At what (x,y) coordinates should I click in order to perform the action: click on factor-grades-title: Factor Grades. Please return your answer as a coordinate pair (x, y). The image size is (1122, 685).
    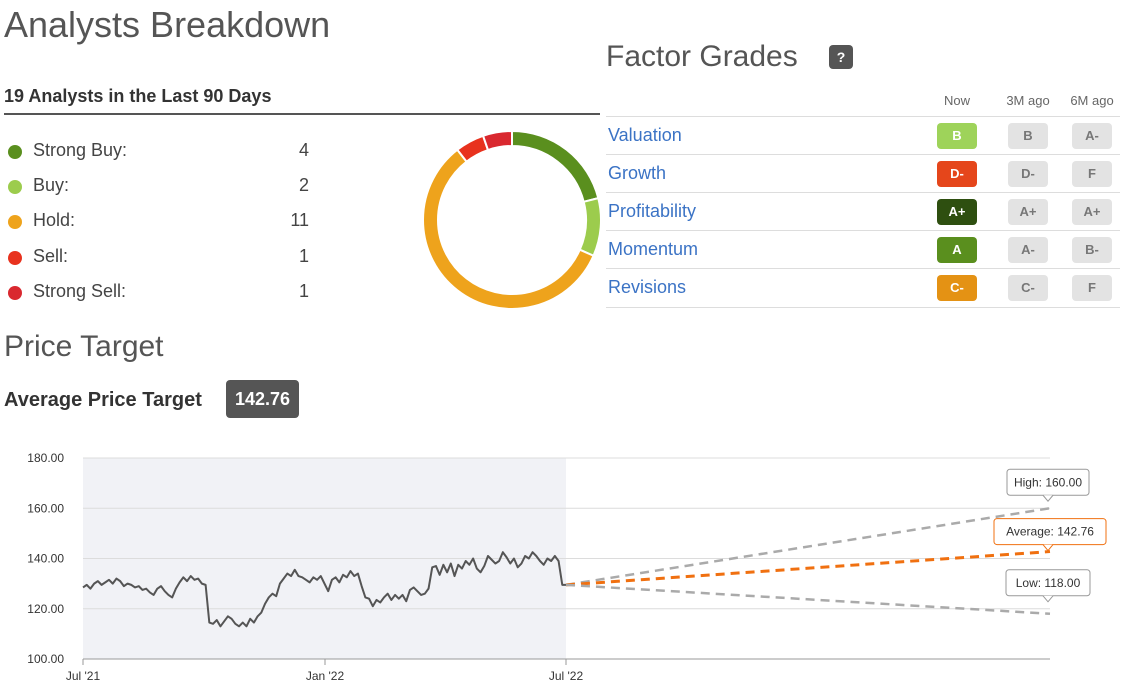
    Looking at the image, I should click on (702, 56).